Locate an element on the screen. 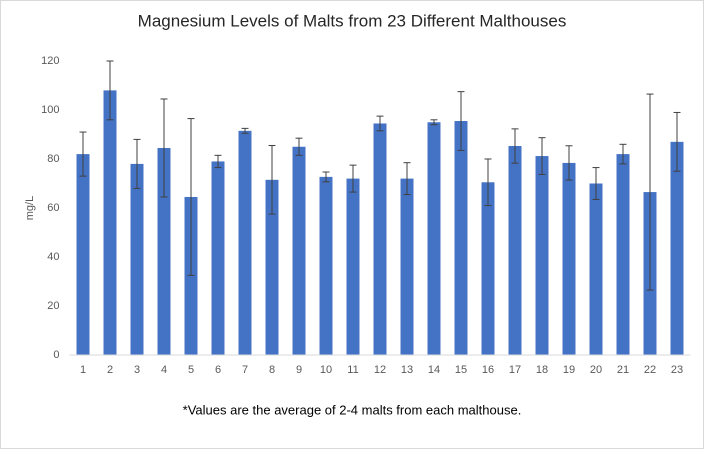  x-tick-label: 14 is located at coordinates (434, 370).